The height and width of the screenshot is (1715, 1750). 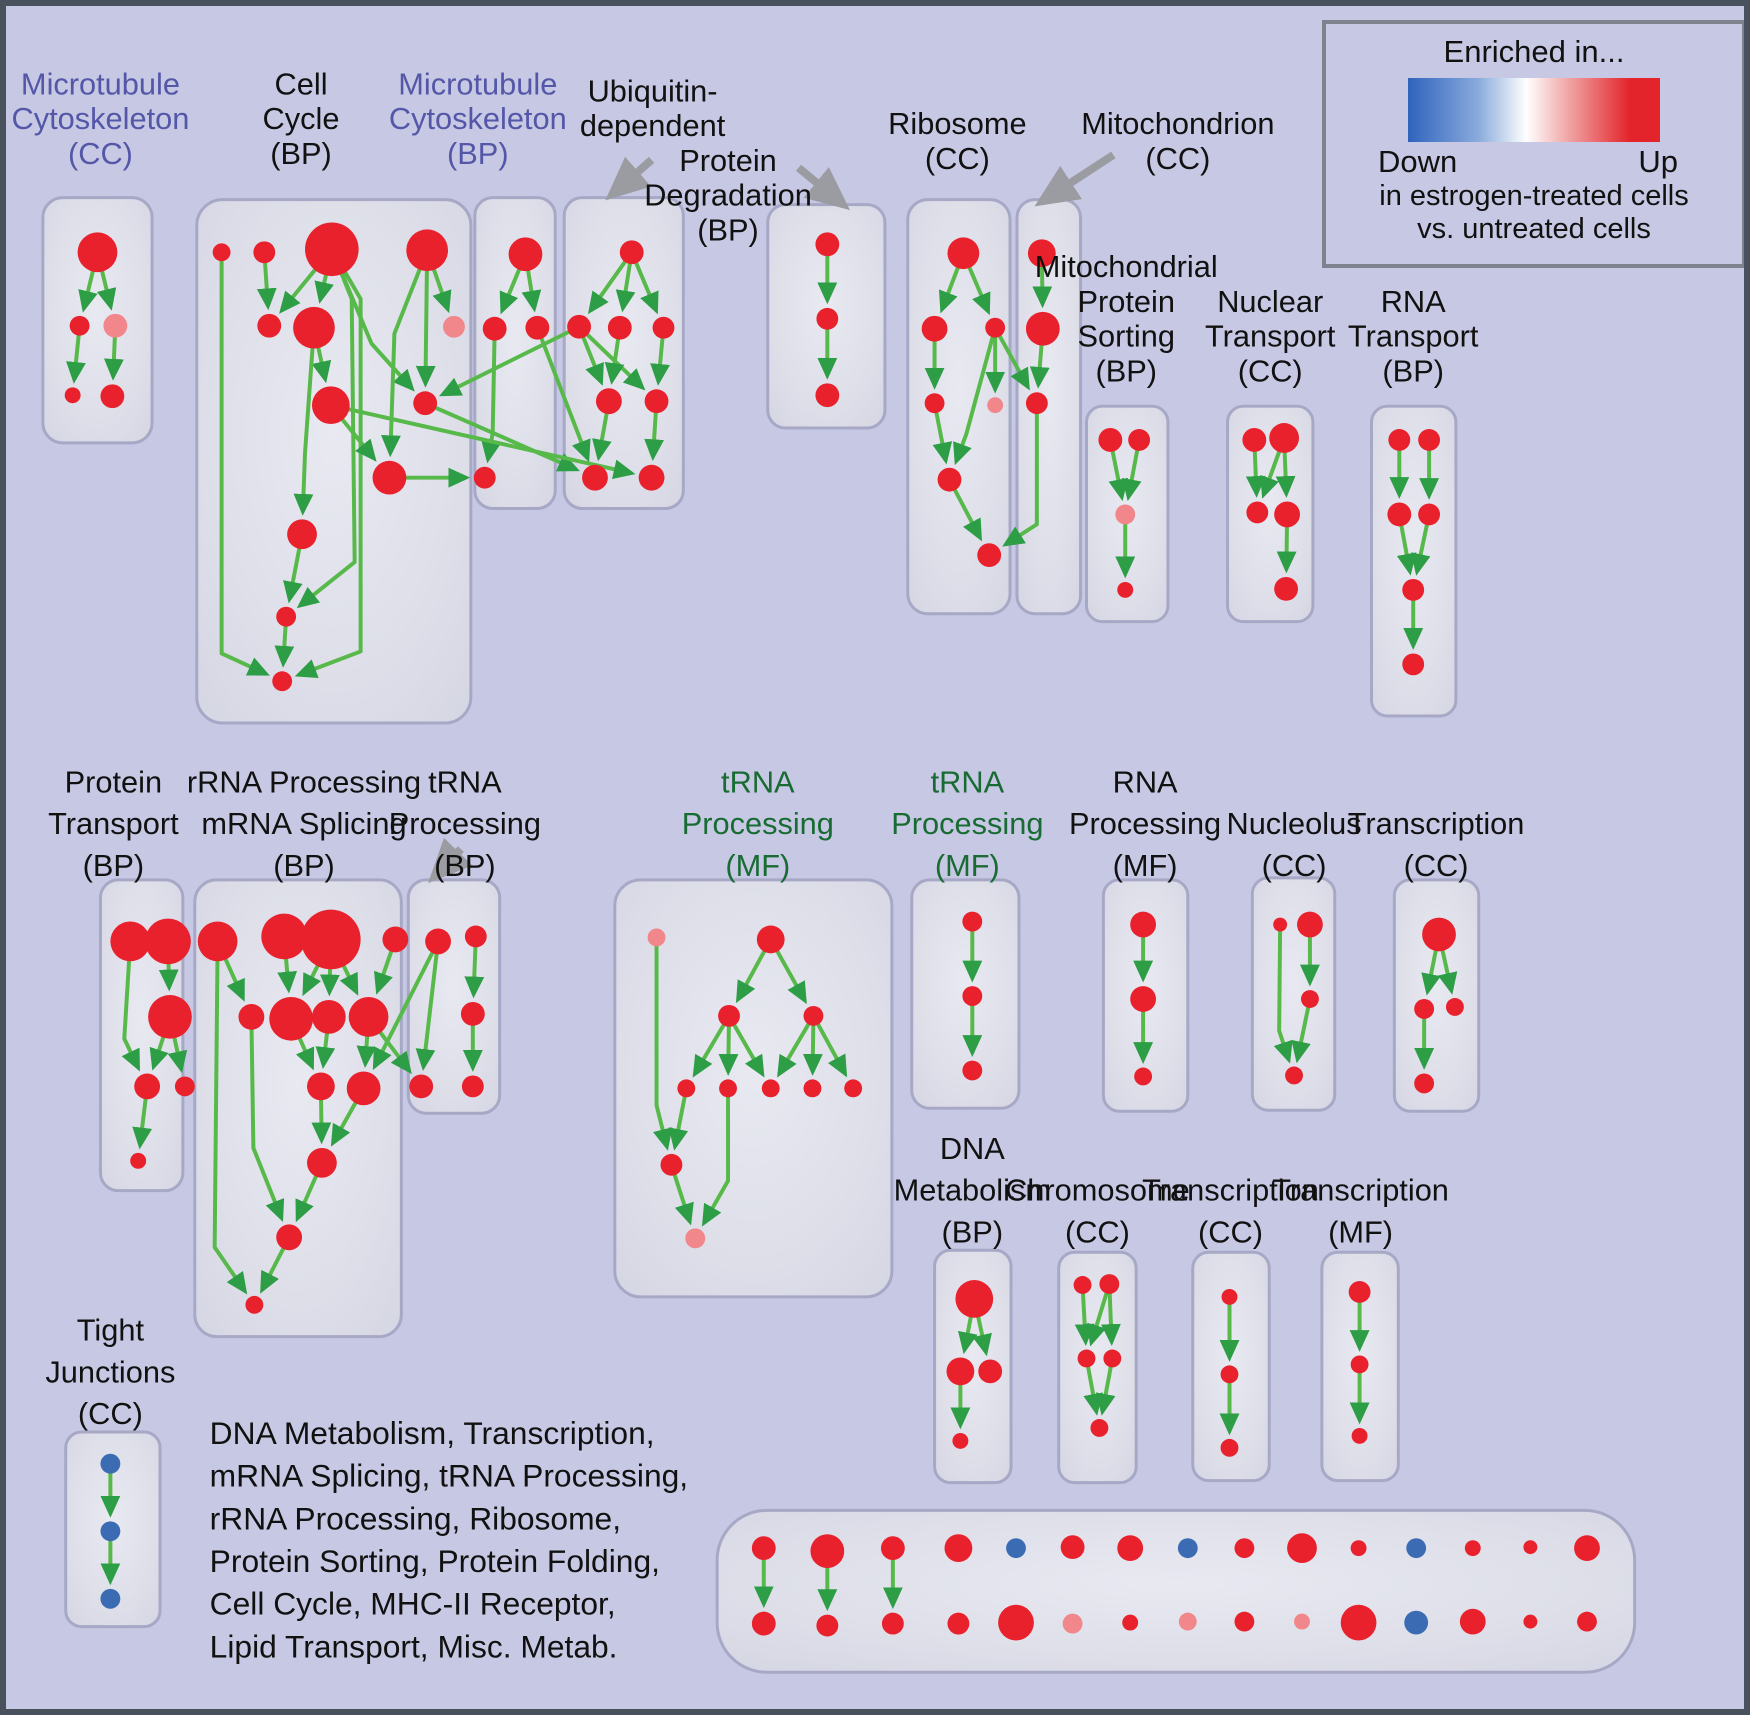 I want to click on tight-junctions-cc-label: Tight Junctions (CC), so click(x=110, y=1372).